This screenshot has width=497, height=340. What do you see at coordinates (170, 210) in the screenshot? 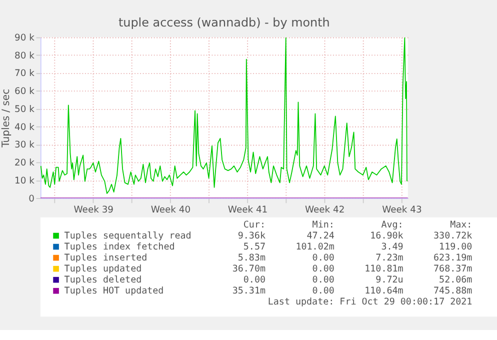
I see `x-tick-label: Week 40` at bounding box center [170, 210].